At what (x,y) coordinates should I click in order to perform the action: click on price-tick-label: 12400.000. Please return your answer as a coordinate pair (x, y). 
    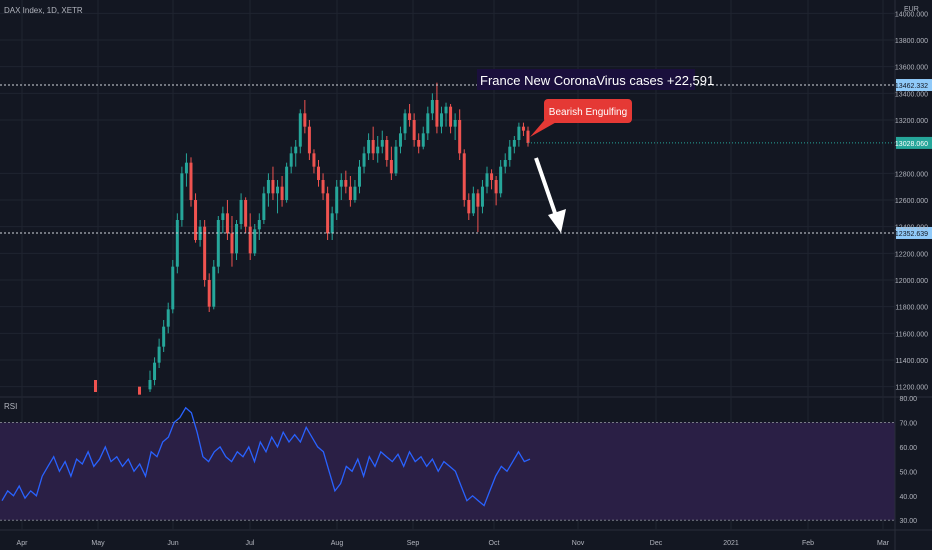
    Looking at the image, I should click on (911, 228).